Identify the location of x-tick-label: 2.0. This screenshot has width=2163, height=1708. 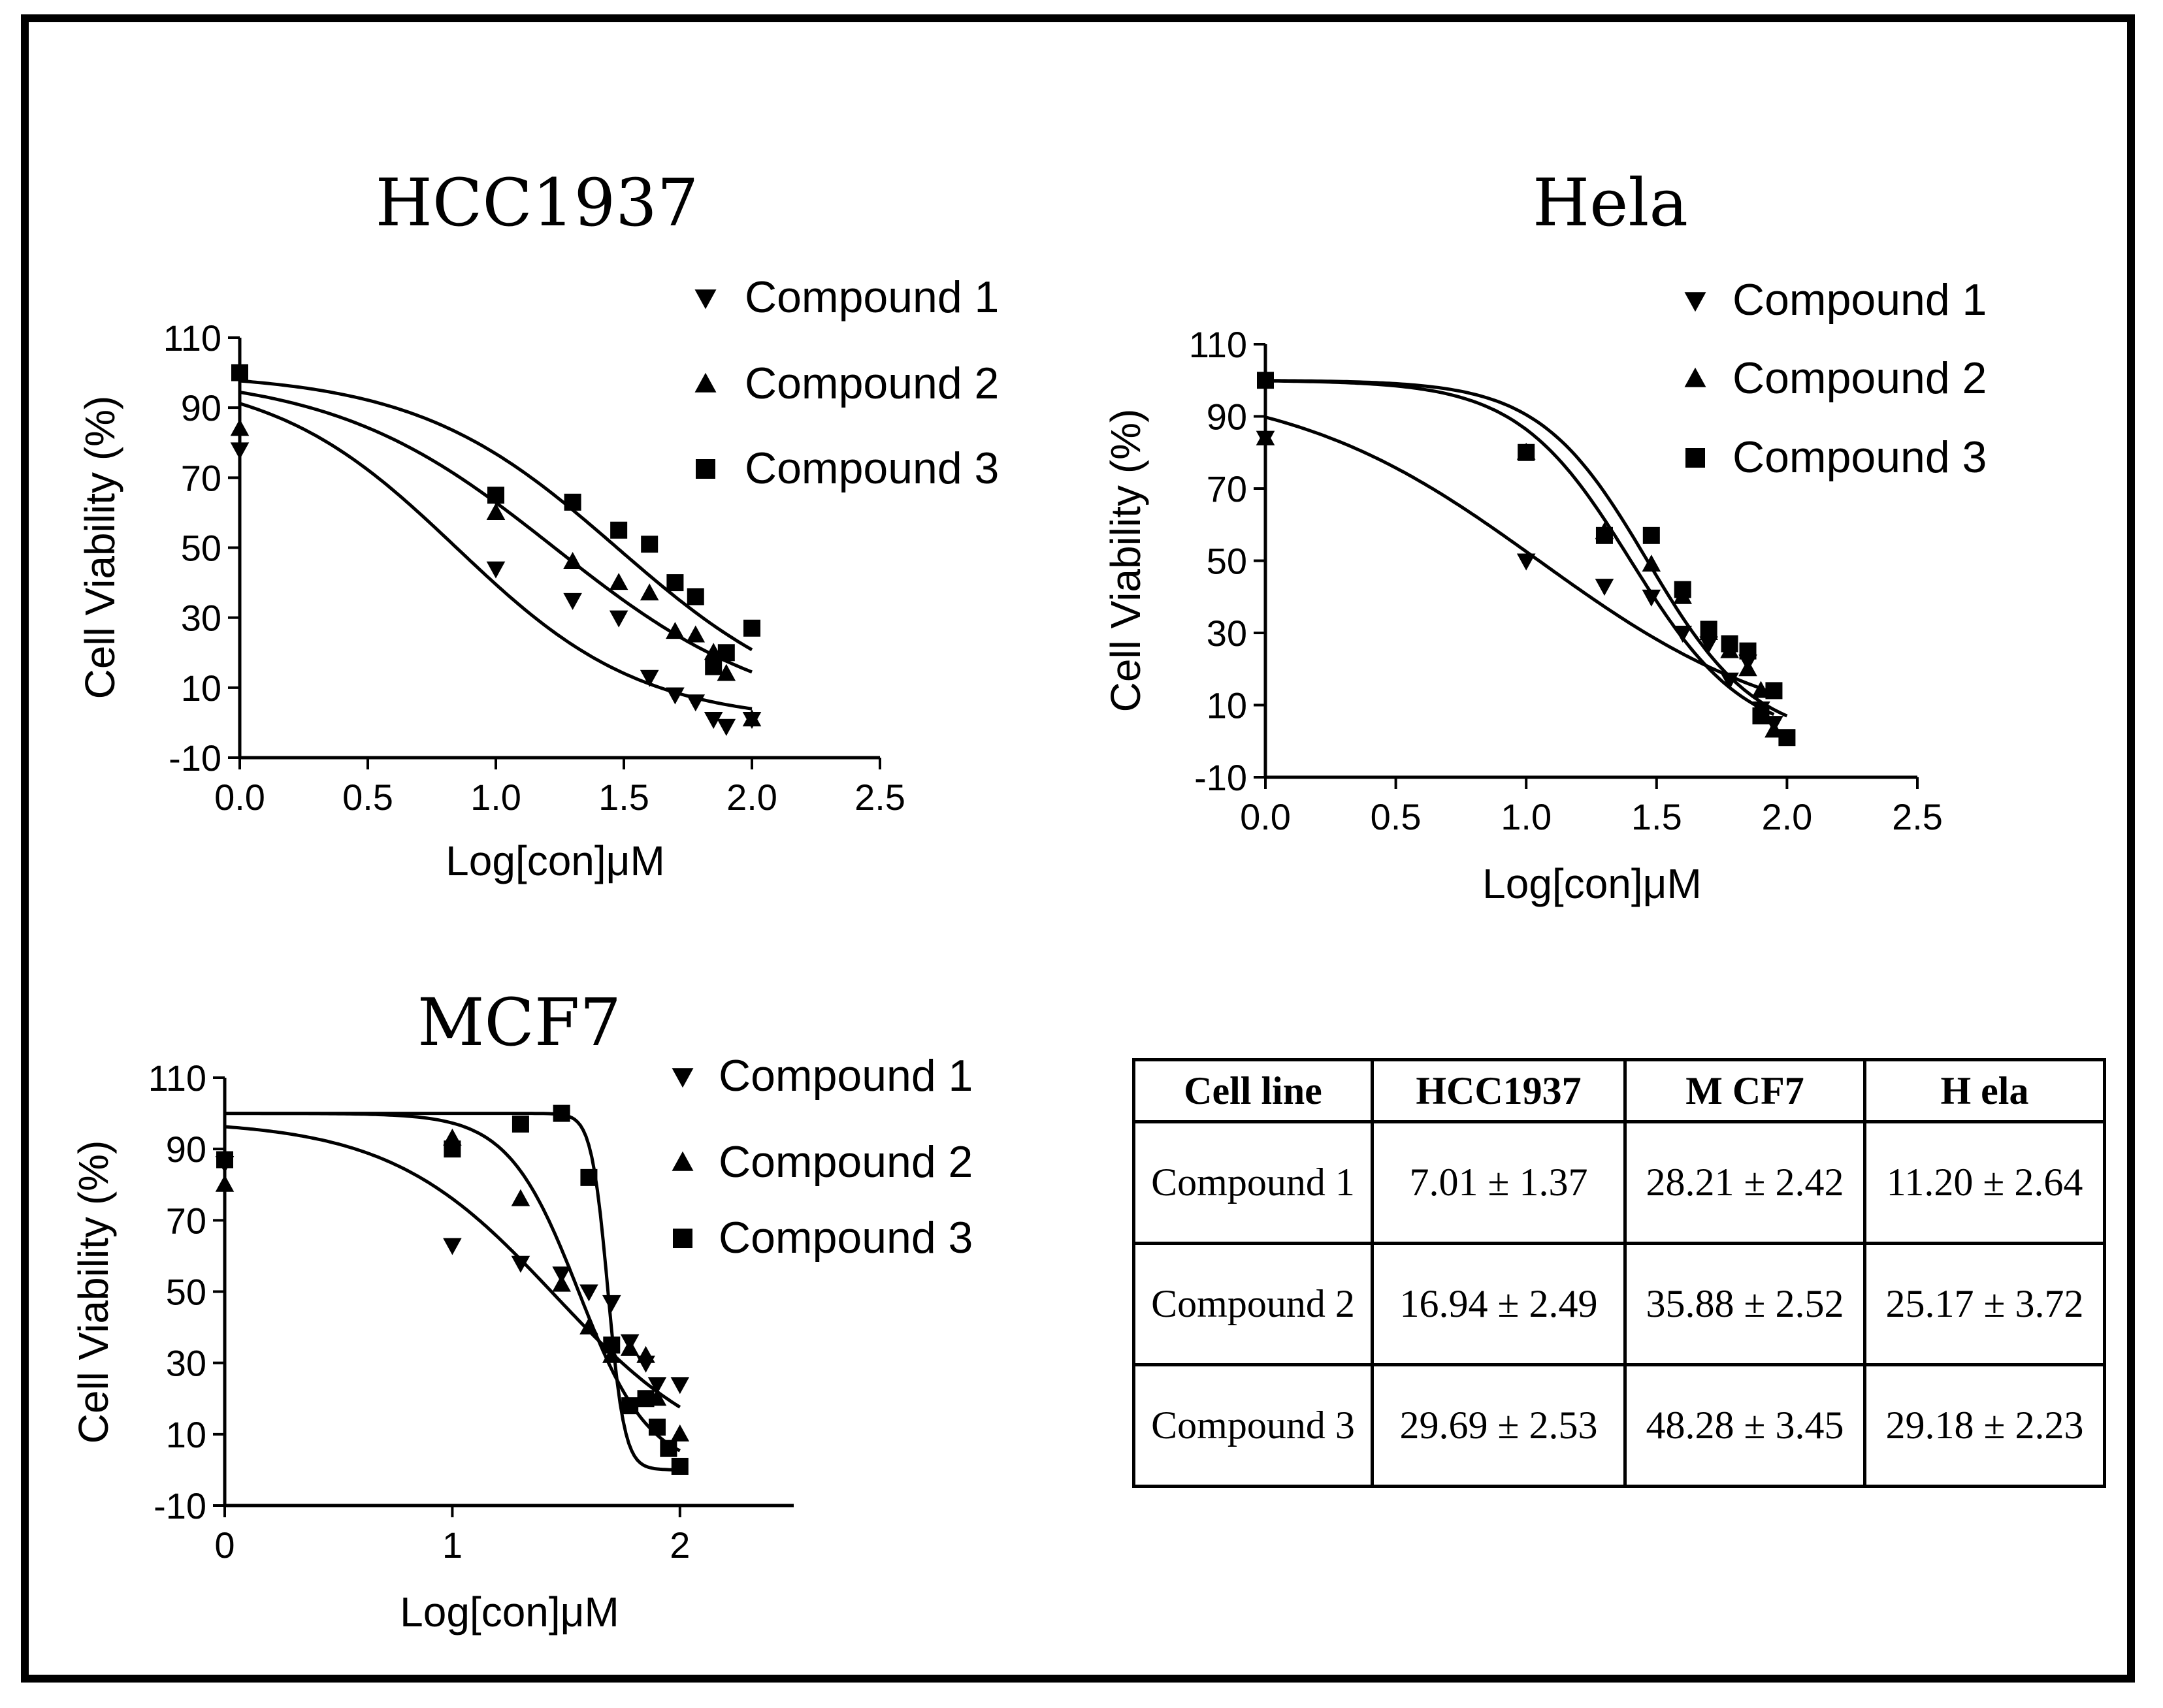
(751, 798).